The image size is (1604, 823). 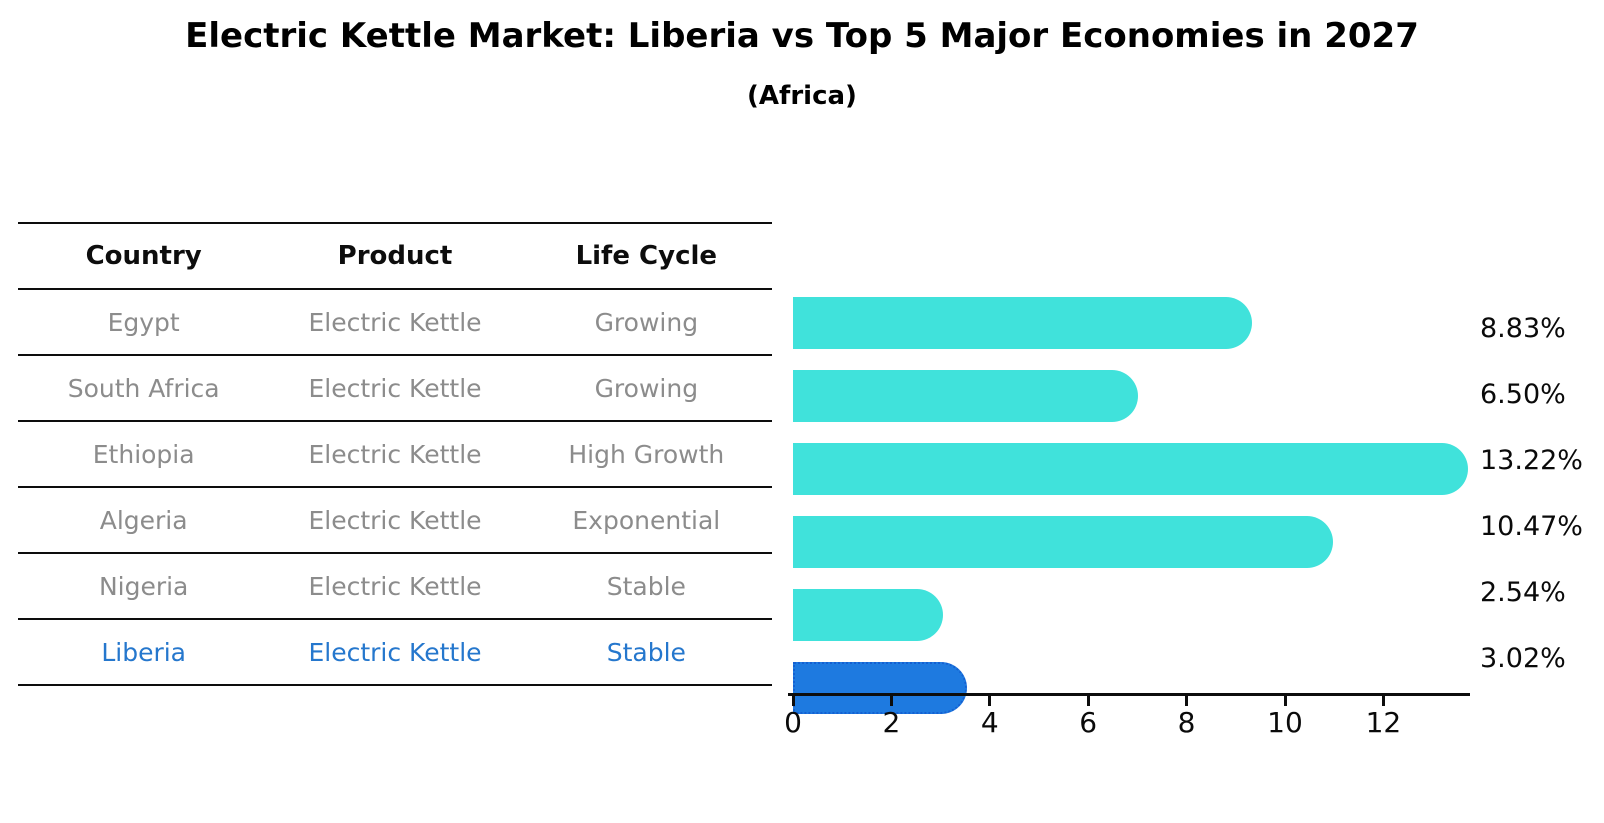 What do you see at coordinates (1523, 394) in the screenshot?
I see `bar-value-label: 6.50%` at bounding box center [1523, 394].